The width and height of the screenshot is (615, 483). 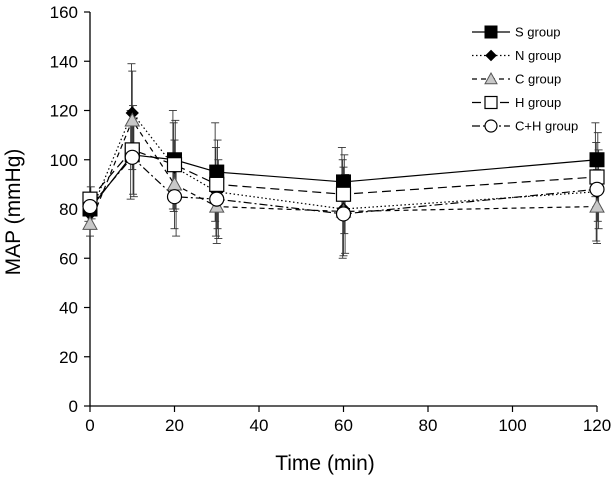 I want to click on legend-marker-c-group, so click(x=491, y=78).